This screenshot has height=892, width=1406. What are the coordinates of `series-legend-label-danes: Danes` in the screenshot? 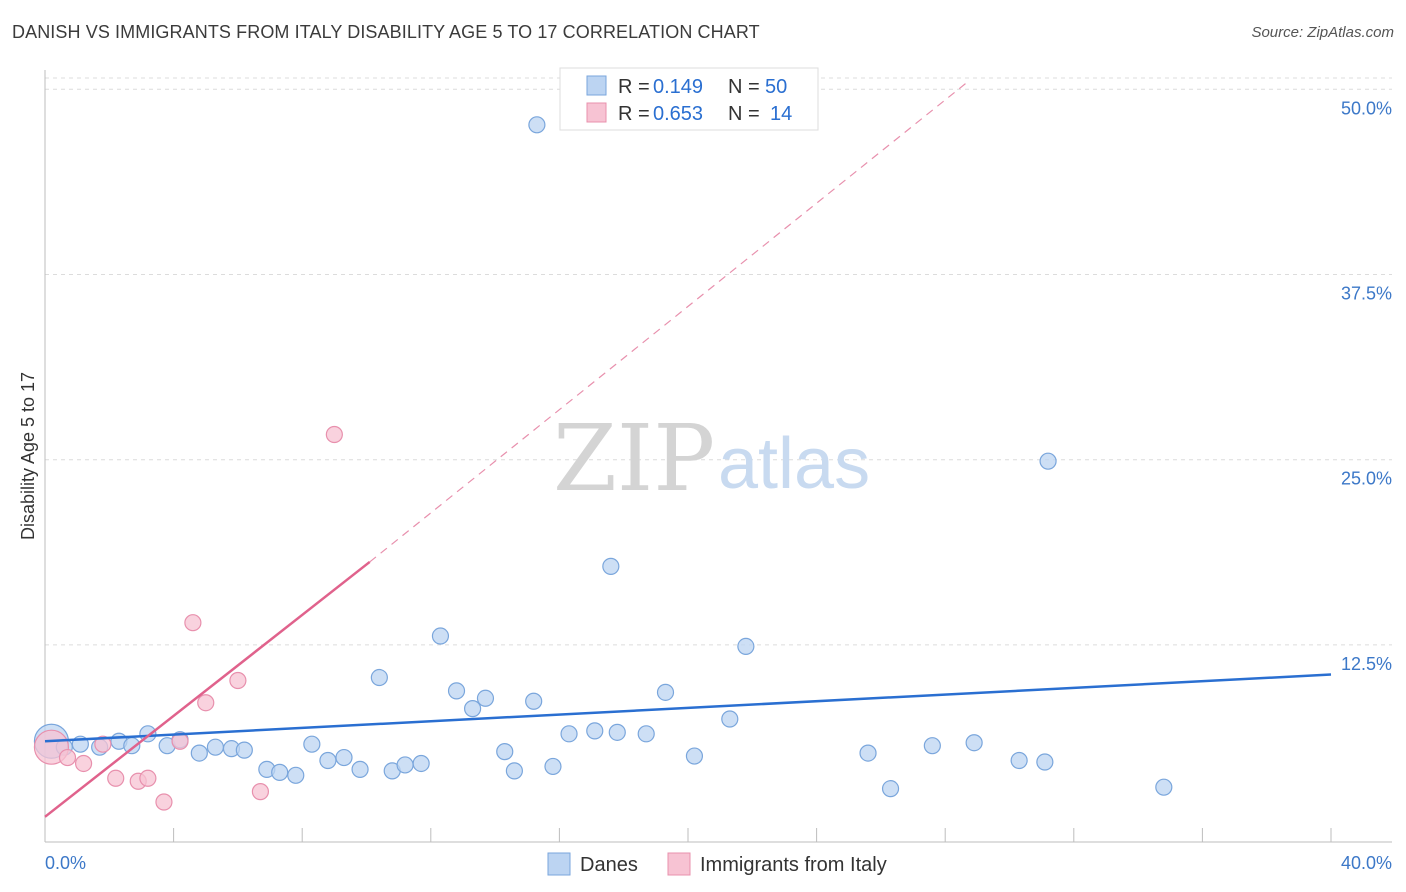 It's located at (609, 865).